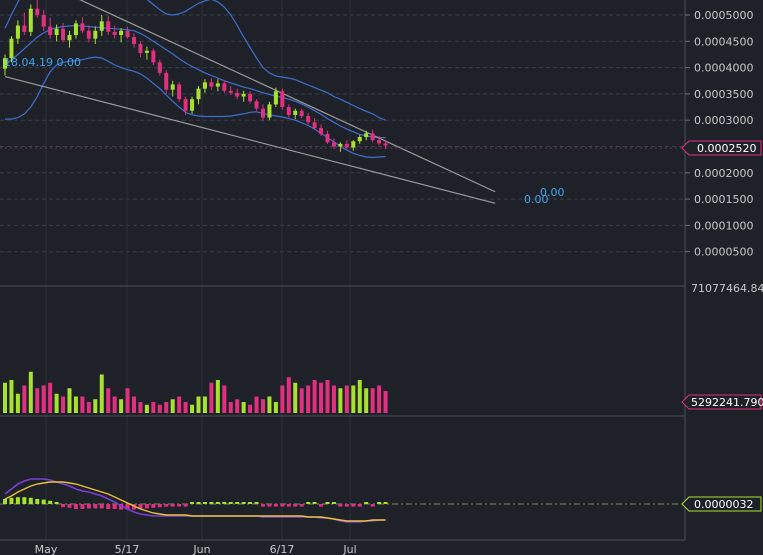  What do you see at coordinates (722, 402) in the screenshot?
I see `volume-badge: 5292241.790` at bounding box center [722, 402].